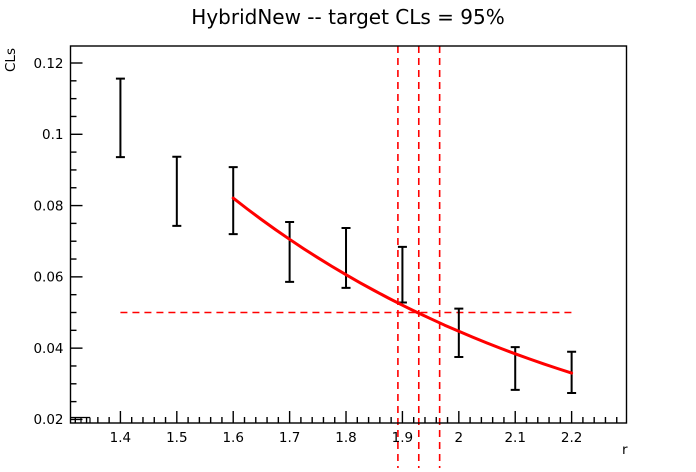  What do you see at coordinates (176, 438) in the screenshot?
I see `x-tick-label: 1.5` at bounding box center [176, 438].